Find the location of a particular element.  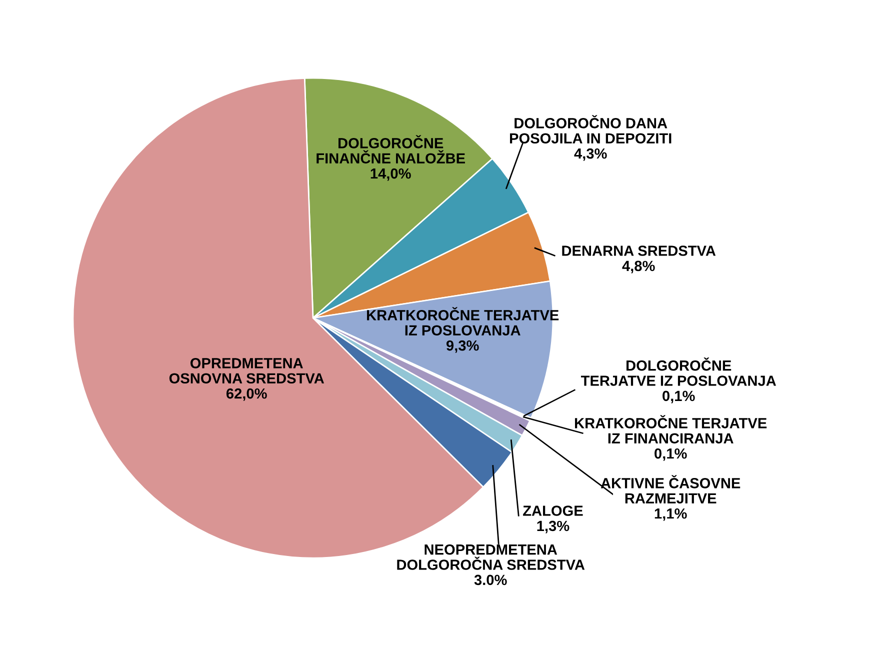

data-label: 4,3% is located at coordinates (590, 154).